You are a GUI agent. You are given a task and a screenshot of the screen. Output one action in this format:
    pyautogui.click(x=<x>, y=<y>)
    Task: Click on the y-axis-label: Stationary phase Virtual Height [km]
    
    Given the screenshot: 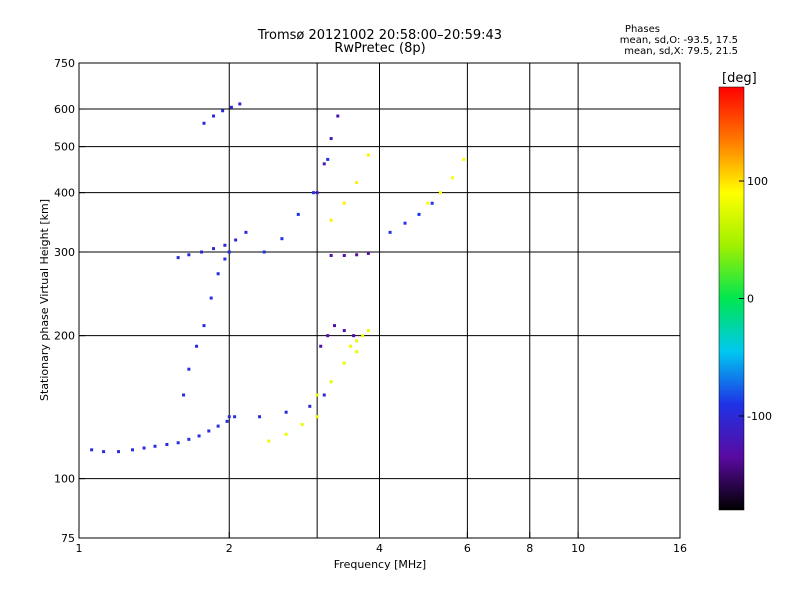 What is the action you would take?
    pyautogui.click(x=44, y=300)
    